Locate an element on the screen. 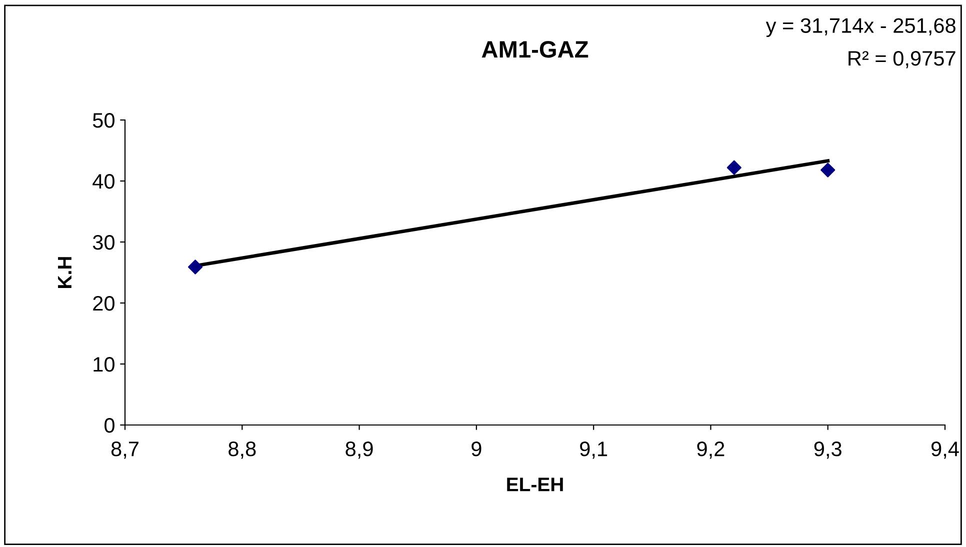 This screenshot has width=966, height=547. y-tick-label: 40 is located at coordinates (103, 181).